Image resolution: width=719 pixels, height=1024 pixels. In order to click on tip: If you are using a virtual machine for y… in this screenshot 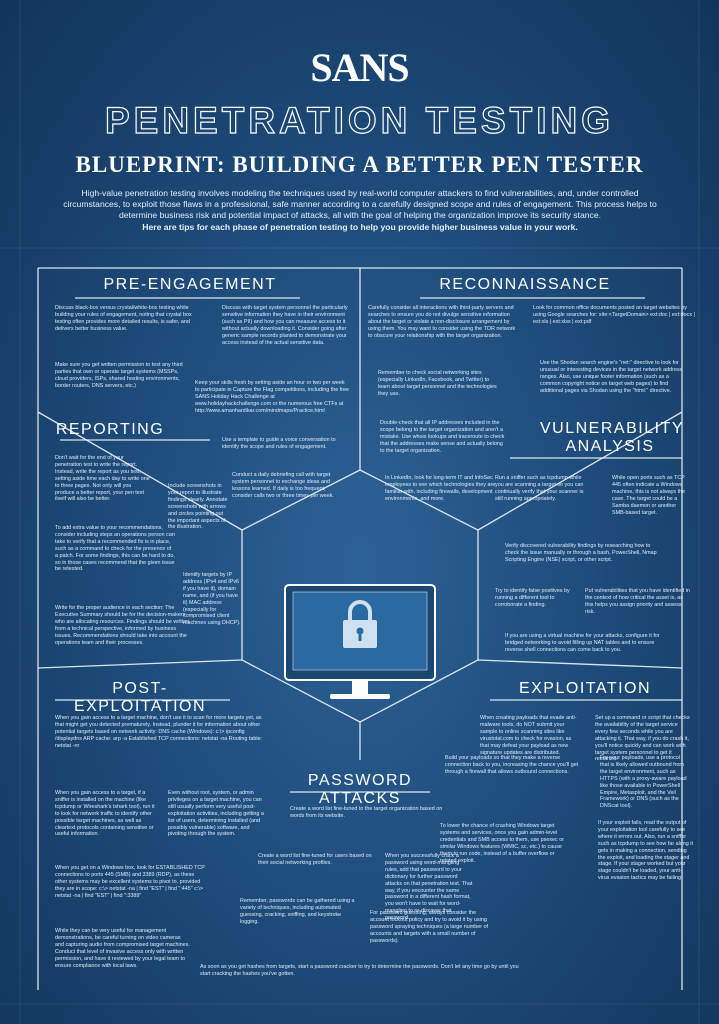, I will do `click(582, 643)`.